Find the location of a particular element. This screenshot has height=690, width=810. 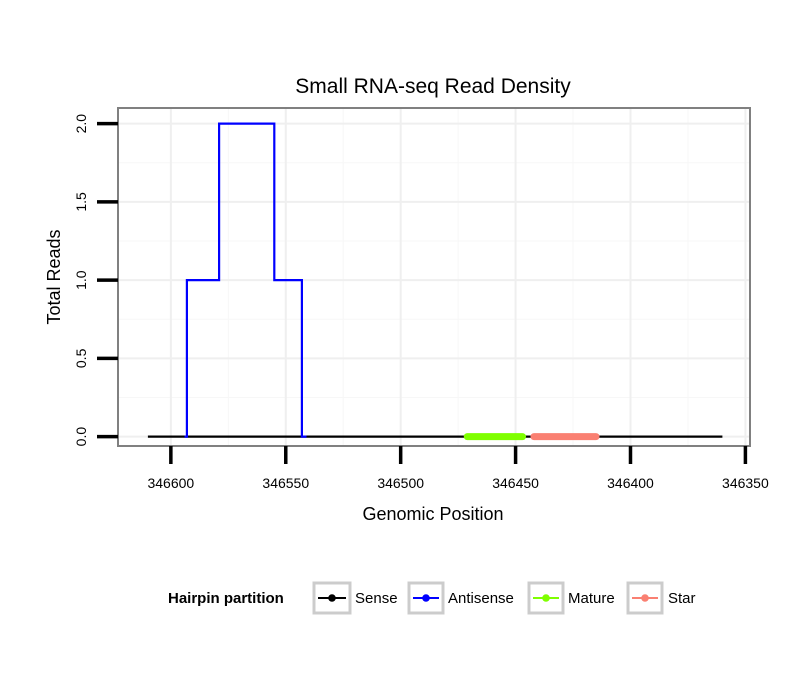

y-tick-label: 1.0 is located at coordinates (81, 280).